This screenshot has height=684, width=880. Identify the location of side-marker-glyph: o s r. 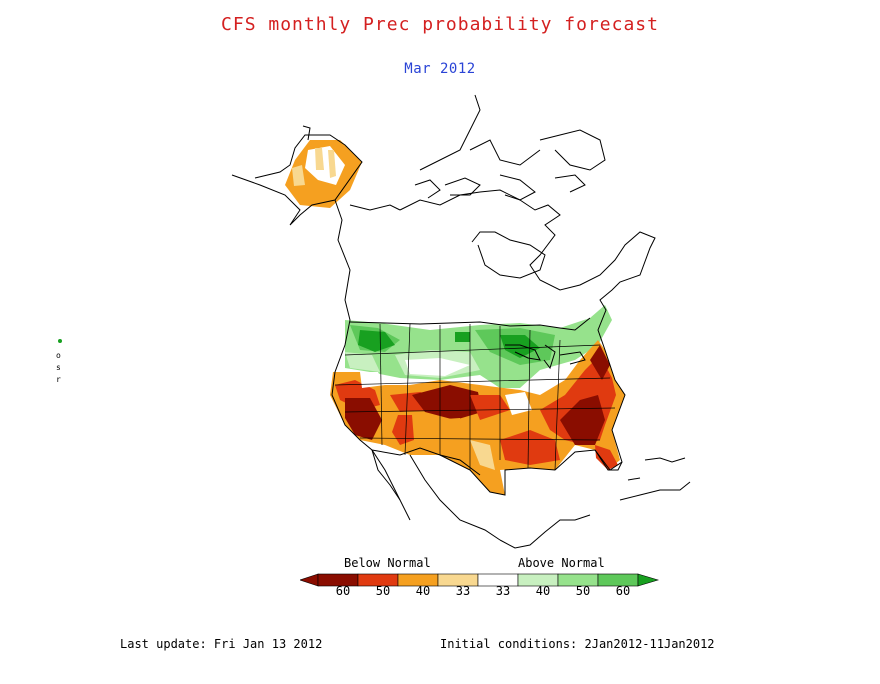
(59, 361).